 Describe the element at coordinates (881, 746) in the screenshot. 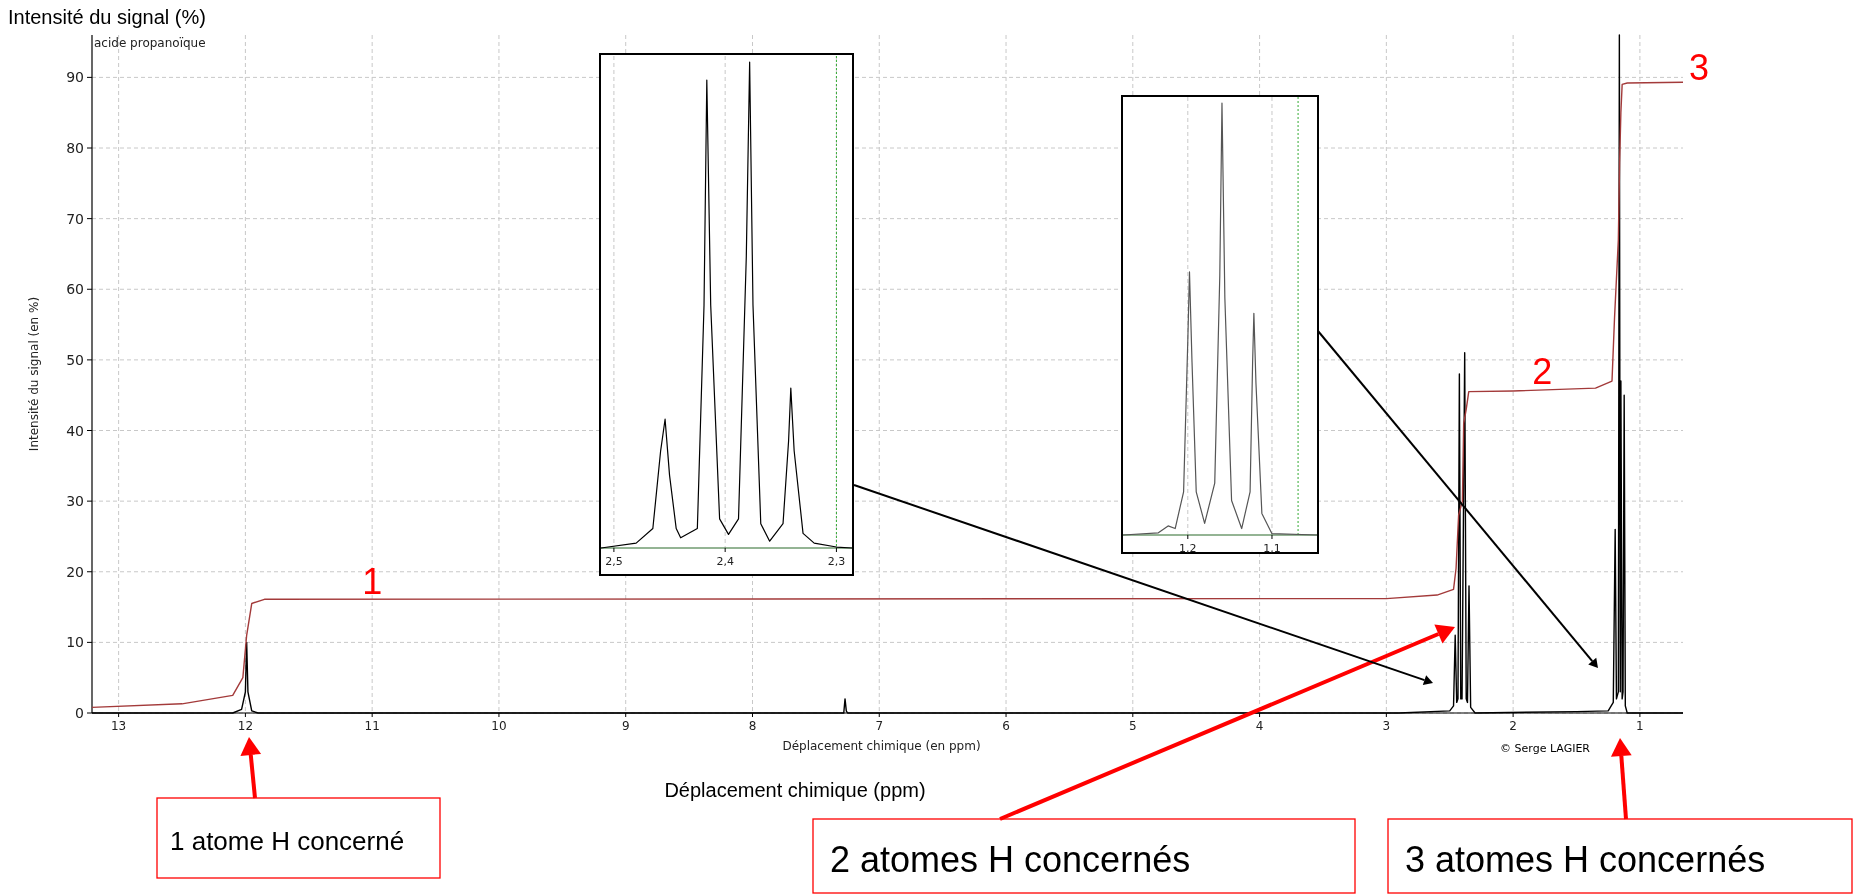

I see `x-axis-title: Déplacement chimique (en ppm)` at that location.